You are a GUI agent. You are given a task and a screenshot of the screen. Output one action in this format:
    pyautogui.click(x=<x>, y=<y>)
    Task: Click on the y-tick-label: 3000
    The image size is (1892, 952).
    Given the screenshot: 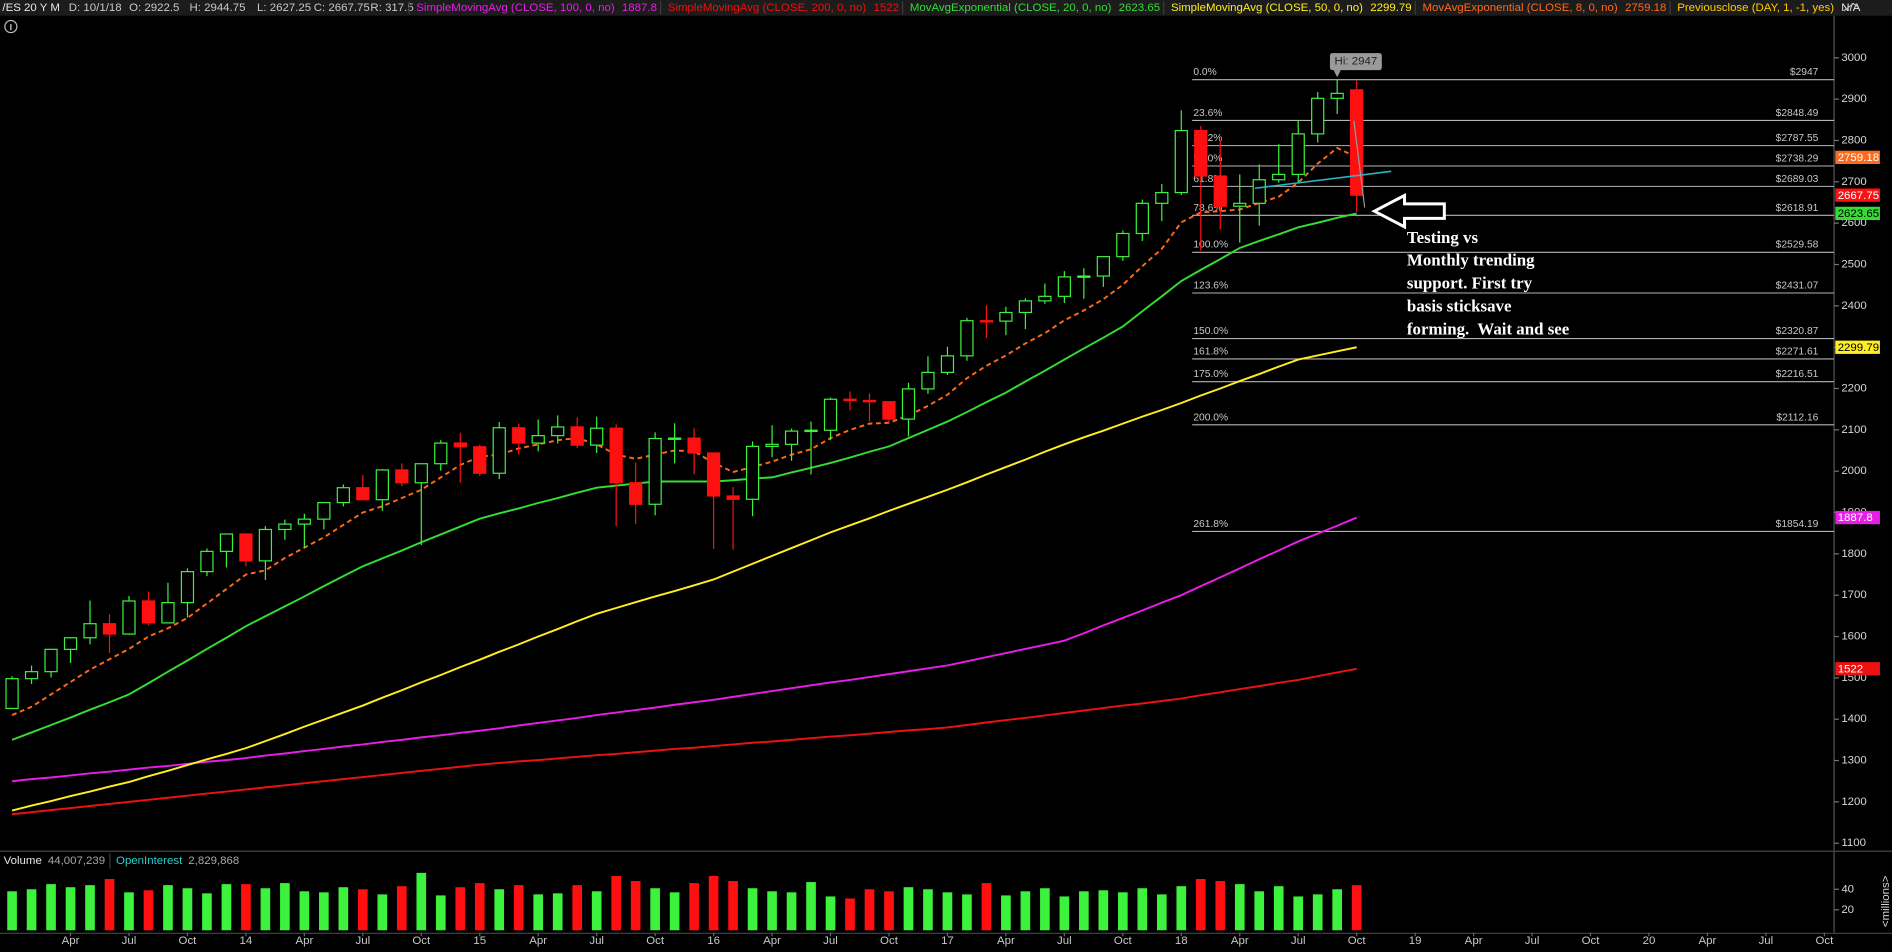 What is the action you would take?
    pyautogui.click(x=1853, y=58)
    